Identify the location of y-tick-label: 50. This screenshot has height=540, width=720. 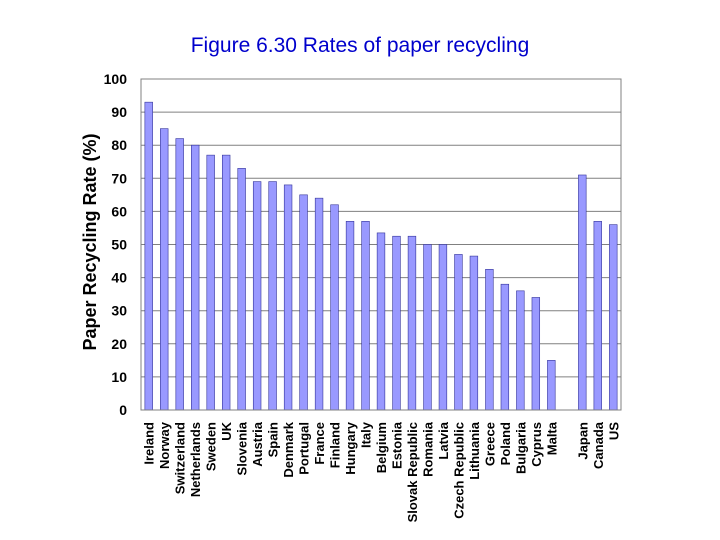
(119, 245).